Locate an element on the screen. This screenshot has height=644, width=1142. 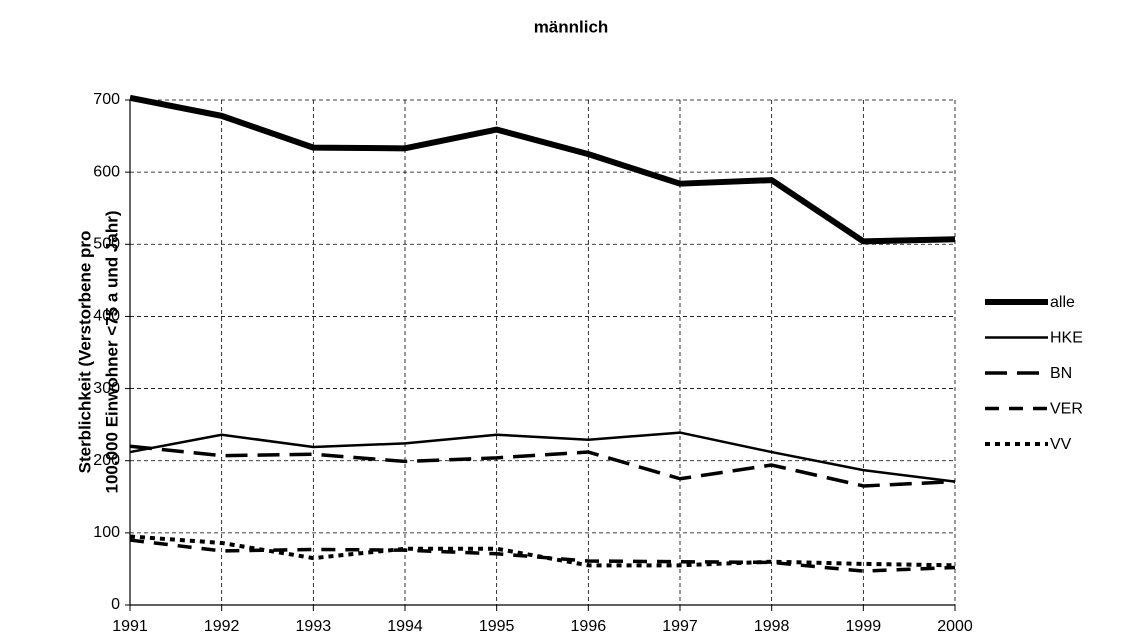
legend-label: HKE is located at coordinates (1066, 338).